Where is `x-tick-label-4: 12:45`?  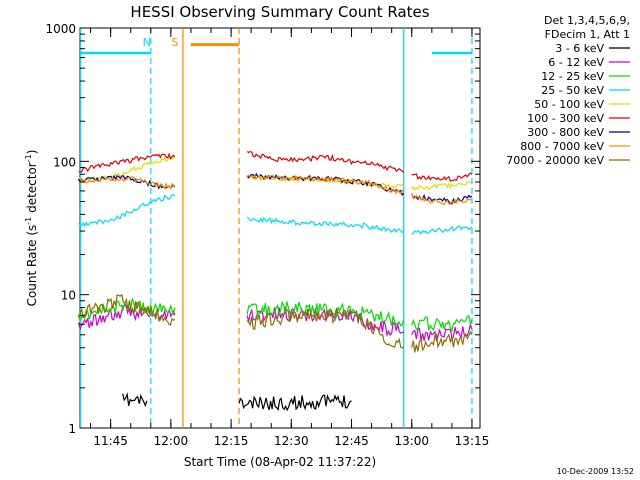
x-tick-label-4: 12:45 is located at coordinates (351, 441).